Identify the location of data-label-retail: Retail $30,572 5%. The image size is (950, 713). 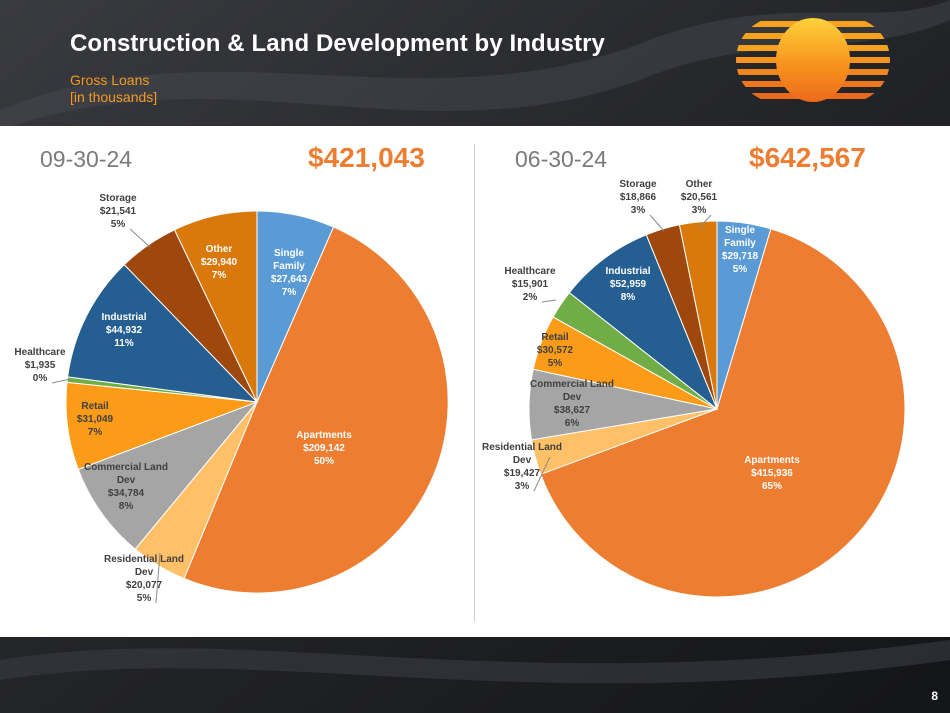
(555, 350).